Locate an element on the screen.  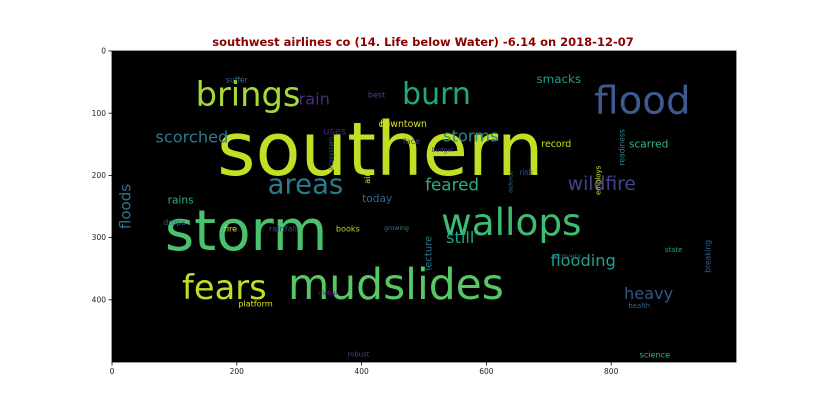
x-tick-label: 600 is located at coordinates (486, 371).